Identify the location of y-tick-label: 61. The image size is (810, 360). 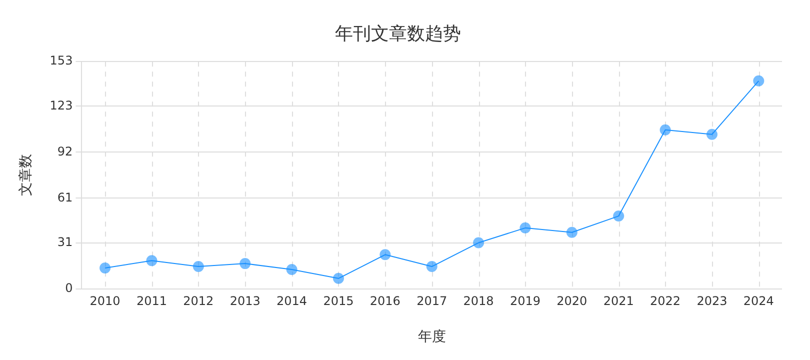
(65, 197).